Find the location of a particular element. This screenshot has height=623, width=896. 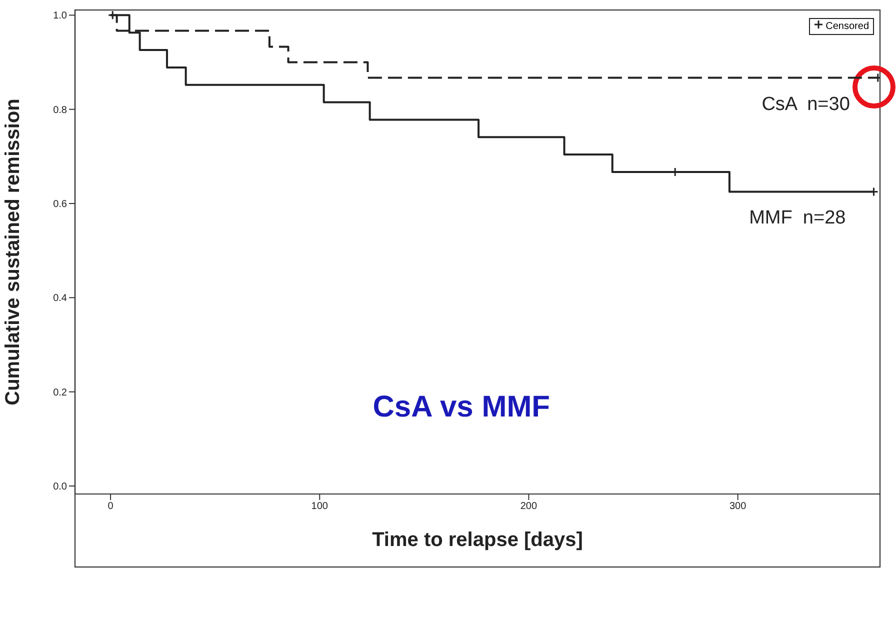

y-tick-label: 1.0 is located at coordinates (60, 16).